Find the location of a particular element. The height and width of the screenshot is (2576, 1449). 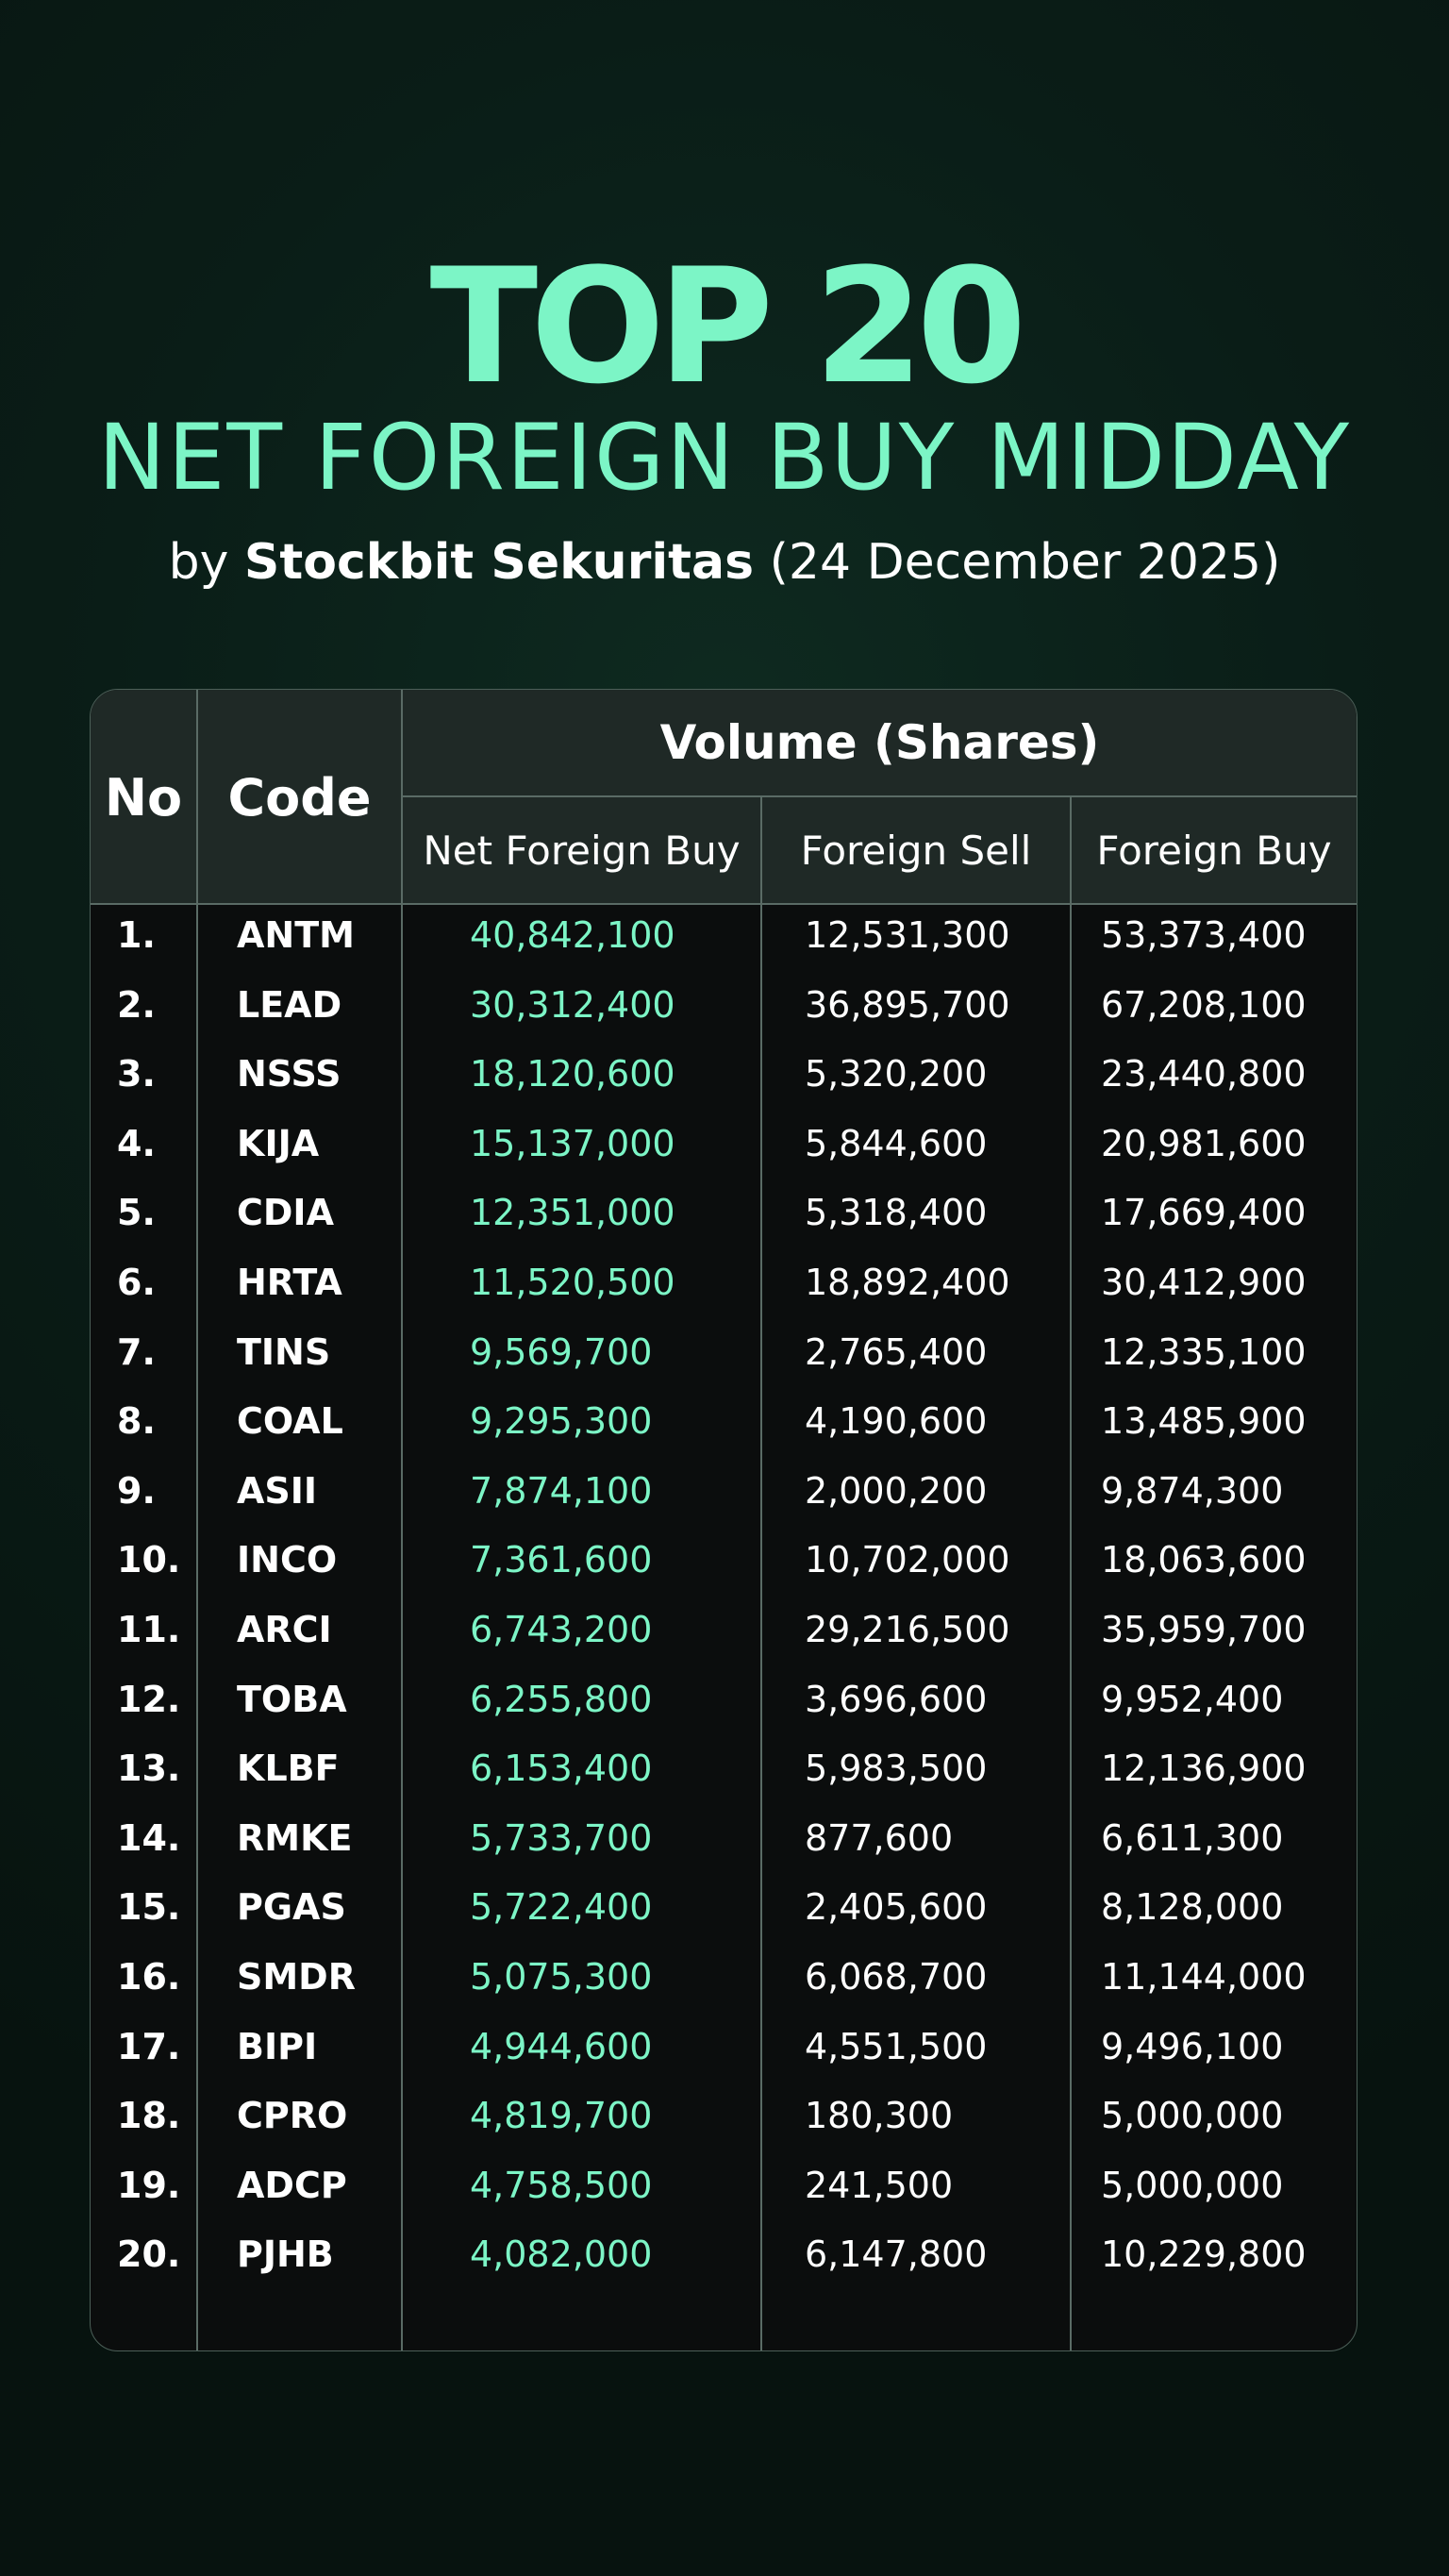

foreign-buy-value: 35,959,700 is located at coordinates (1204, 1629).